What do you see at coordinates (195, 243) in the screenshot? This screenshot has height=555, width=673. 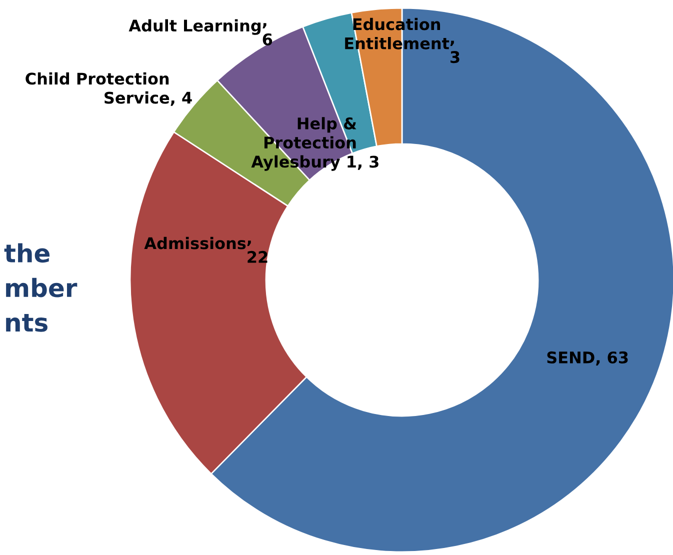 I see `slice-label: Admissions` at bounding box center [195, 243].